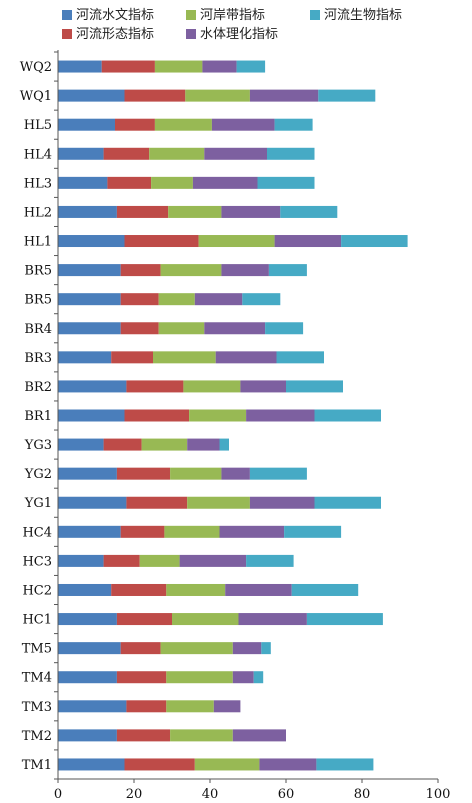 The image size is (472, 803). What do you see at coordinates (38, 445) in the screenshot?
I see `category-label-13: YG3` at bounding box center [38, 445].